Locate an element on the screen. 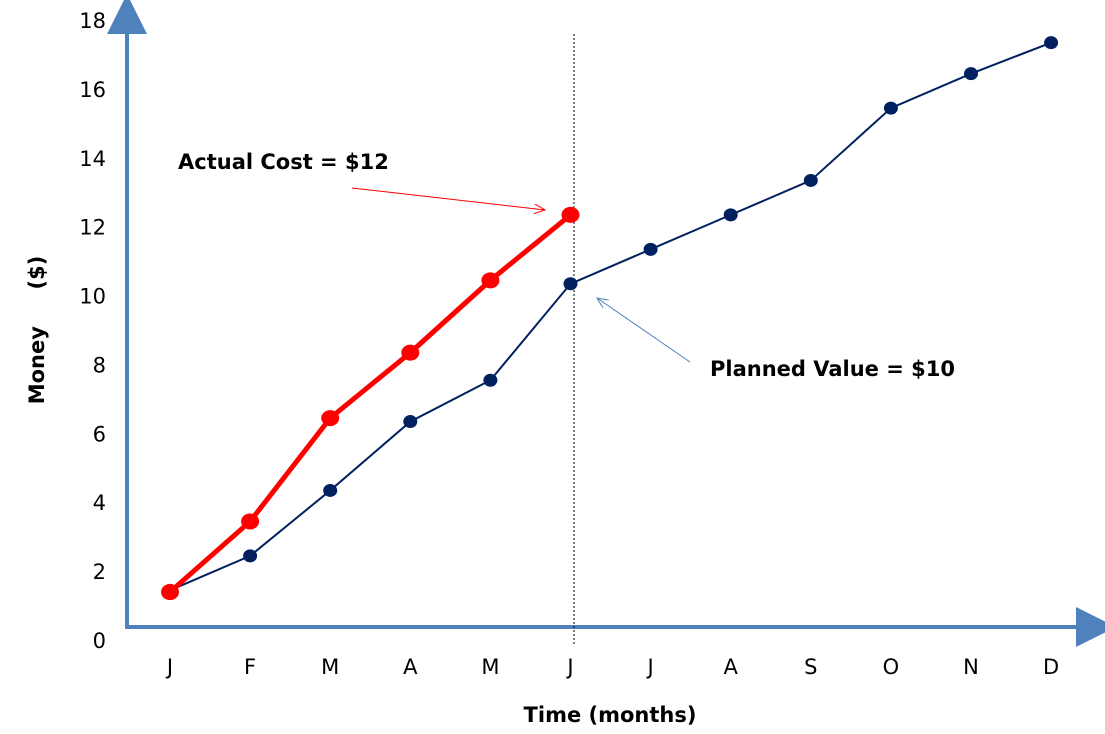 Image resolution: width=1105 pixels, height=734 pixels. annotation: Actual Cost = $12 is located at coordinates (283, 162).